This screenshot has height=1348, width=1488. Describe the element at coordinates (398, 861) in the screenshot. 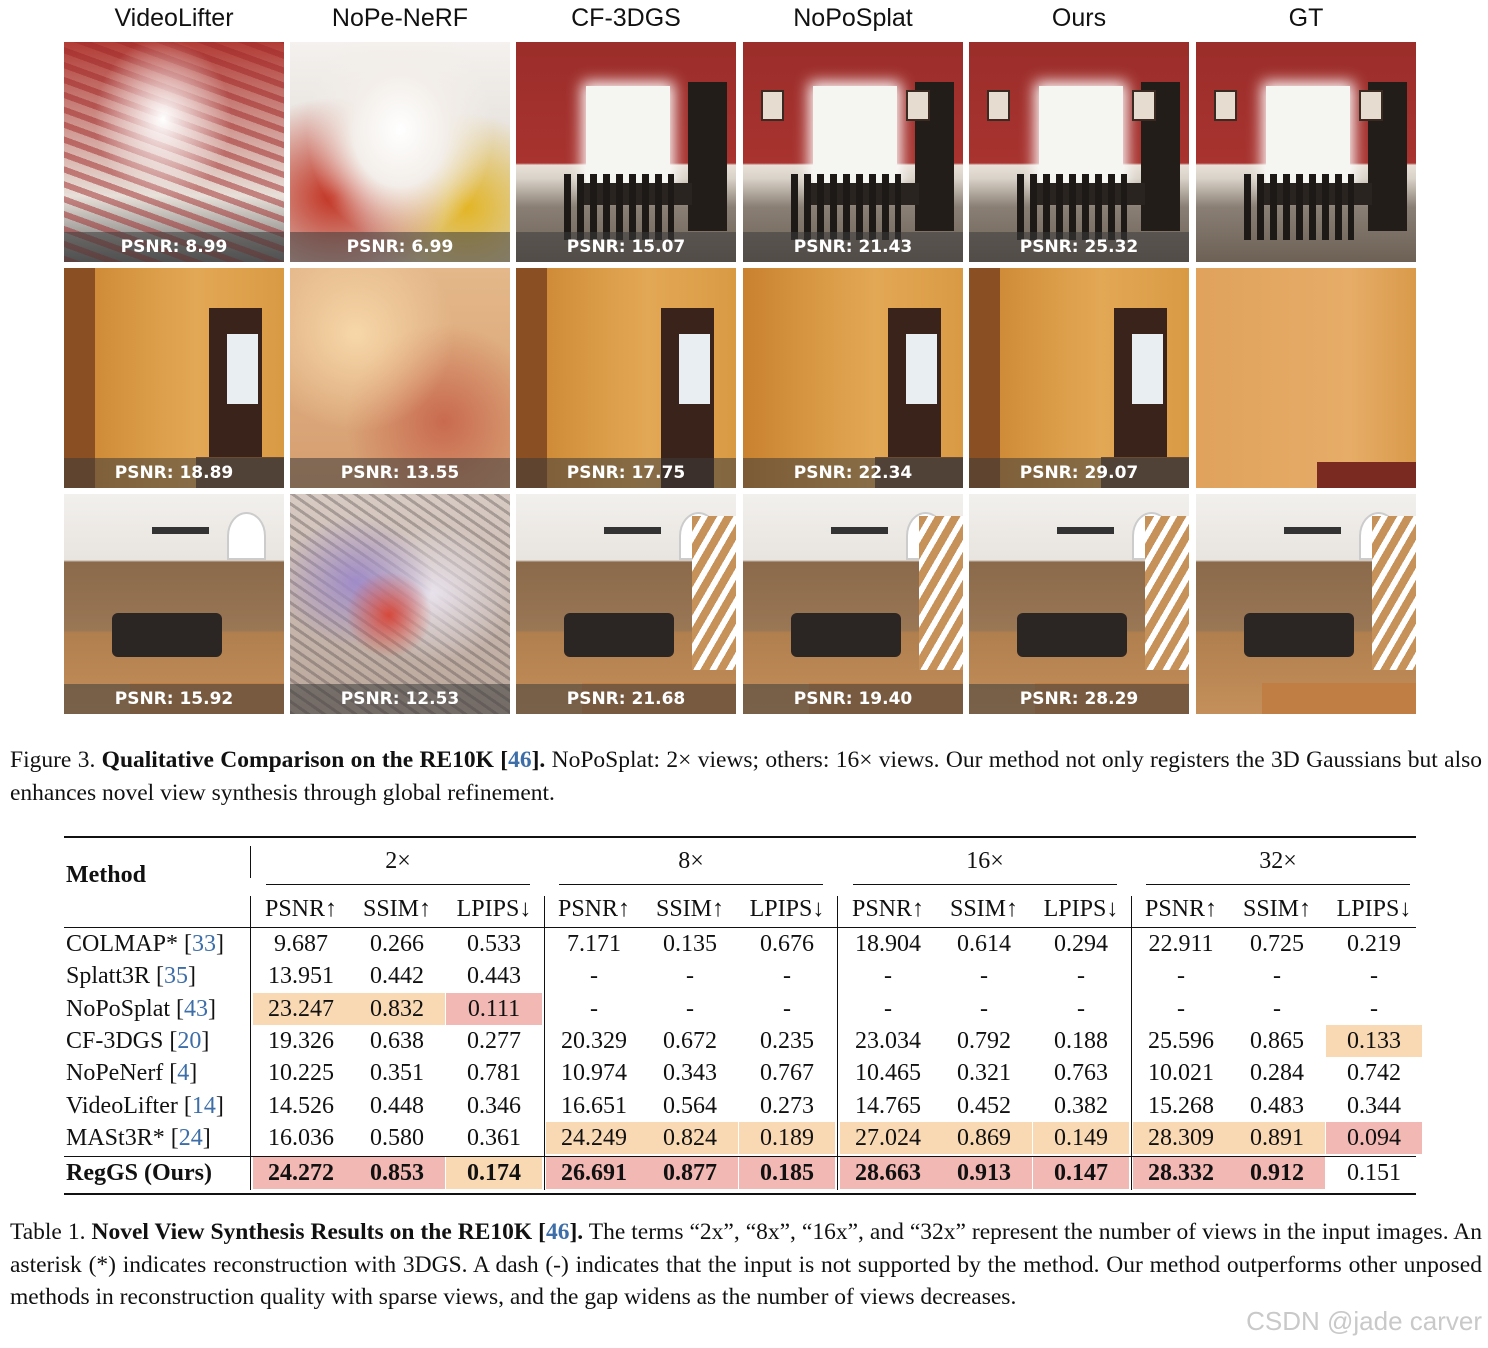

I see `group-header-2x: 2×` at that location.